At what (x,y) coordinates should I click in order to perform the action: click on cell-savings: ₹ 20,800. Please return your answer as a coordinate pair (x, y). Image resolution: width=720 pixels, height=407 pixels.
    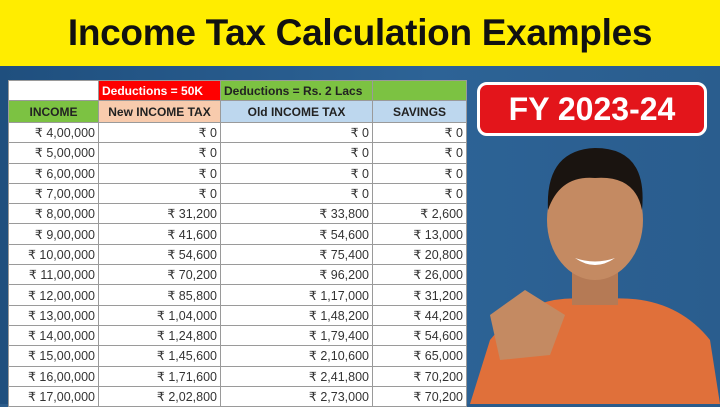
    Looking at the image, I should click on (419, 254).